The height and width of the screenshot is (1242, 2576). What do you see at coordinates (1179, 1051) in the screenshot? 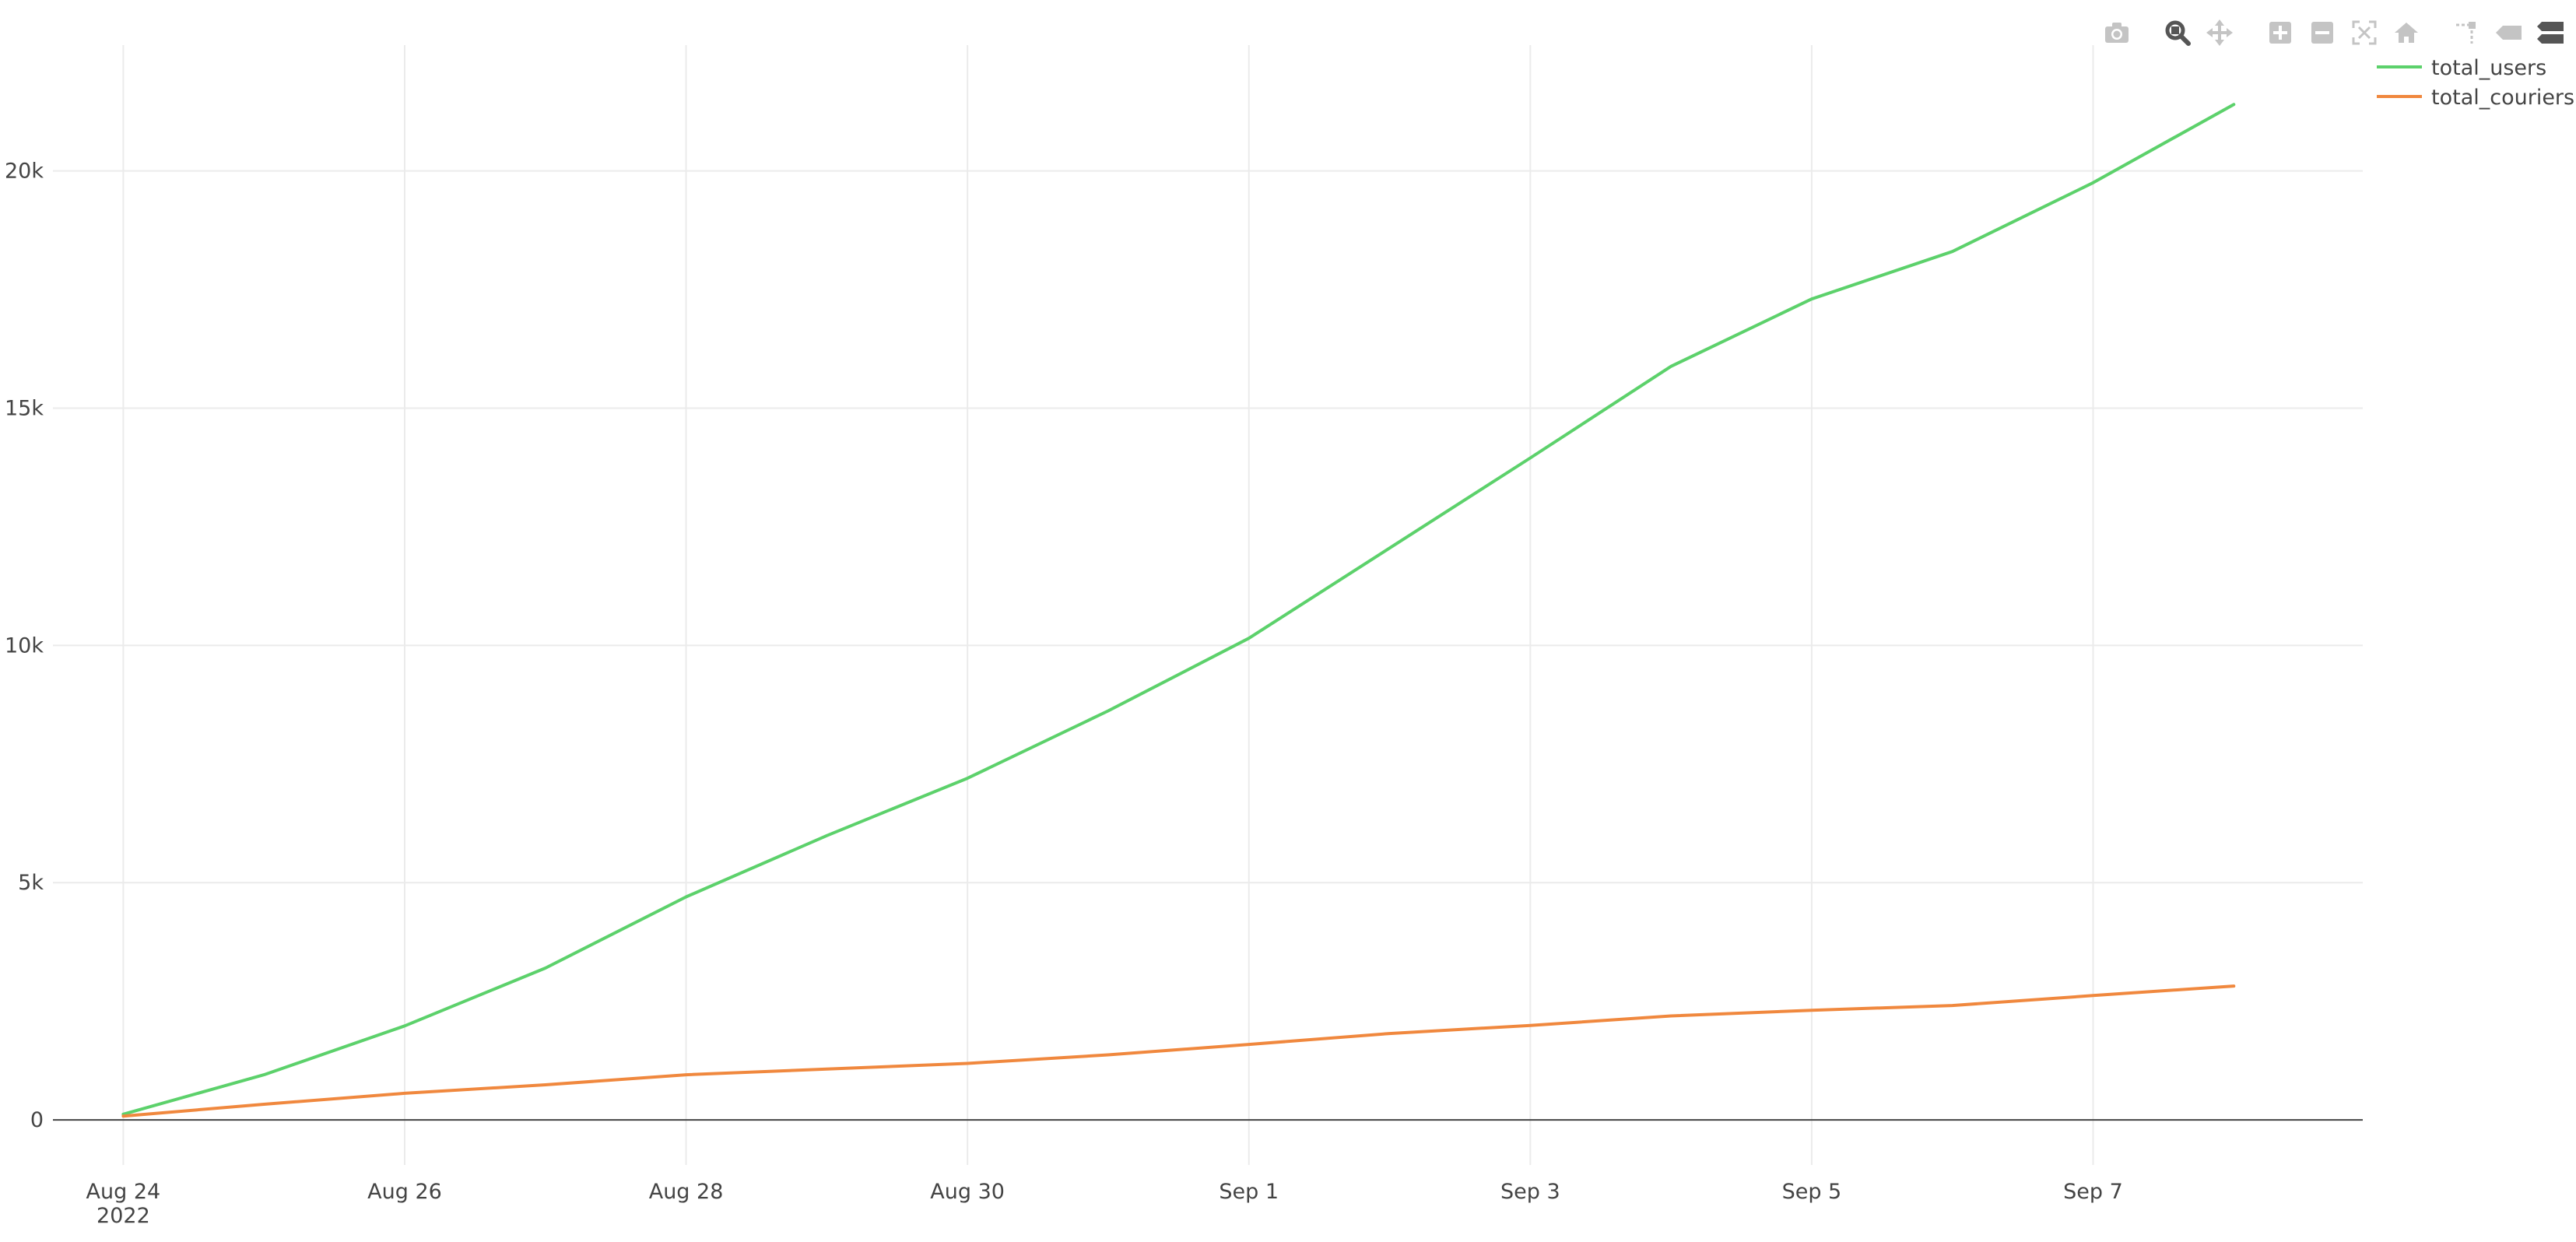
I see `series-line-total-couriers` at bounding box center [1179, 1051].